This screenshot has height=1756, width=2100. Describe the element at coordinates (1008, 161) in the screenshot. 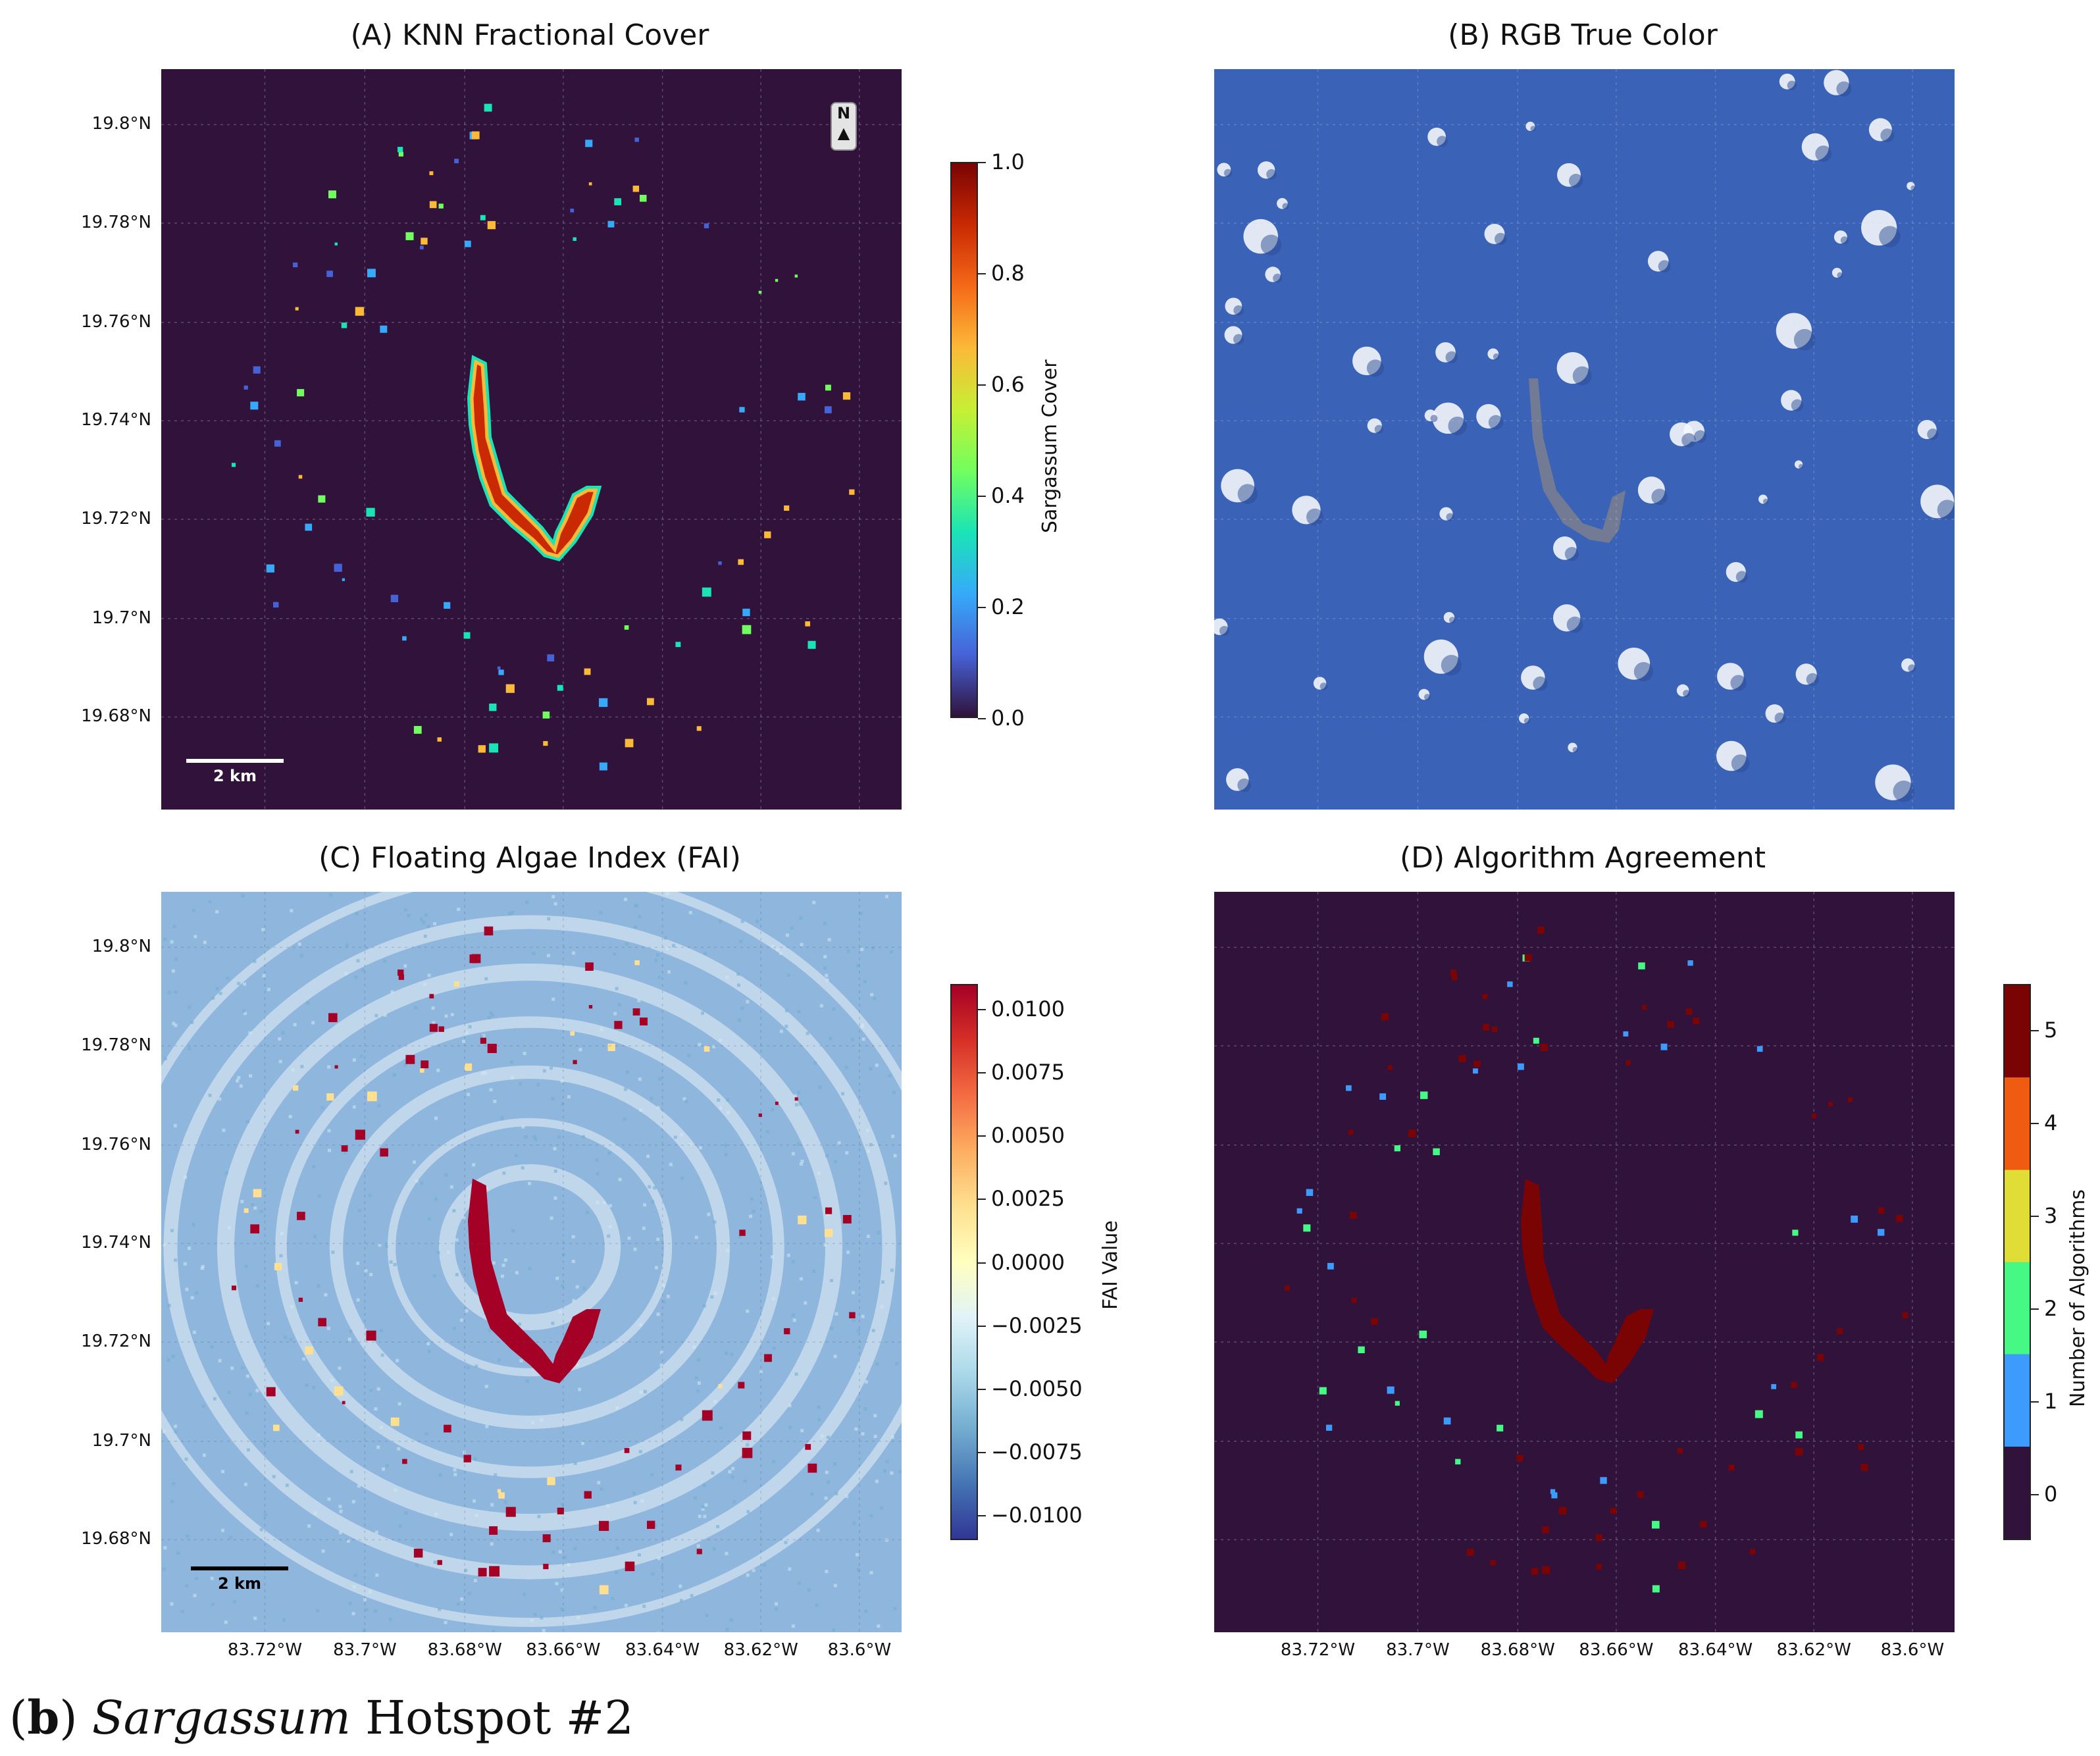

I see `colorbar-tick-label: 1.0` at that location.